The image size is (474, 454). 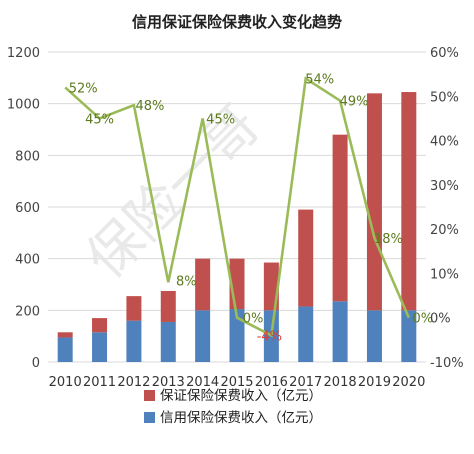 What do you see at coordinates (27, 260) in the screenshot?
I see `left-tick-label: 400` at bounding box center [27, 260].